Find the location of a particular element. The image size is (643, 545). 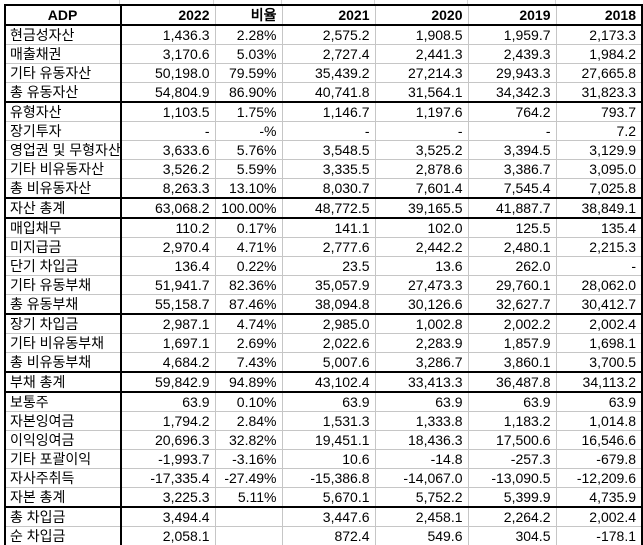

cell-value: 48,772.5 is located at coordinates (328, 208).